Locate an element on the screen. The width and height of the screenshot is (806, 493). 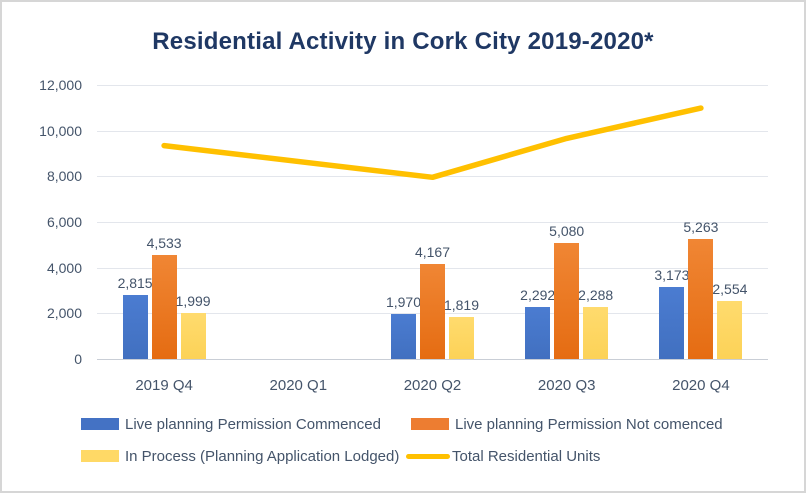
x-axis-tick-label: 2020 Q1 is located at coordinates (298, 385).